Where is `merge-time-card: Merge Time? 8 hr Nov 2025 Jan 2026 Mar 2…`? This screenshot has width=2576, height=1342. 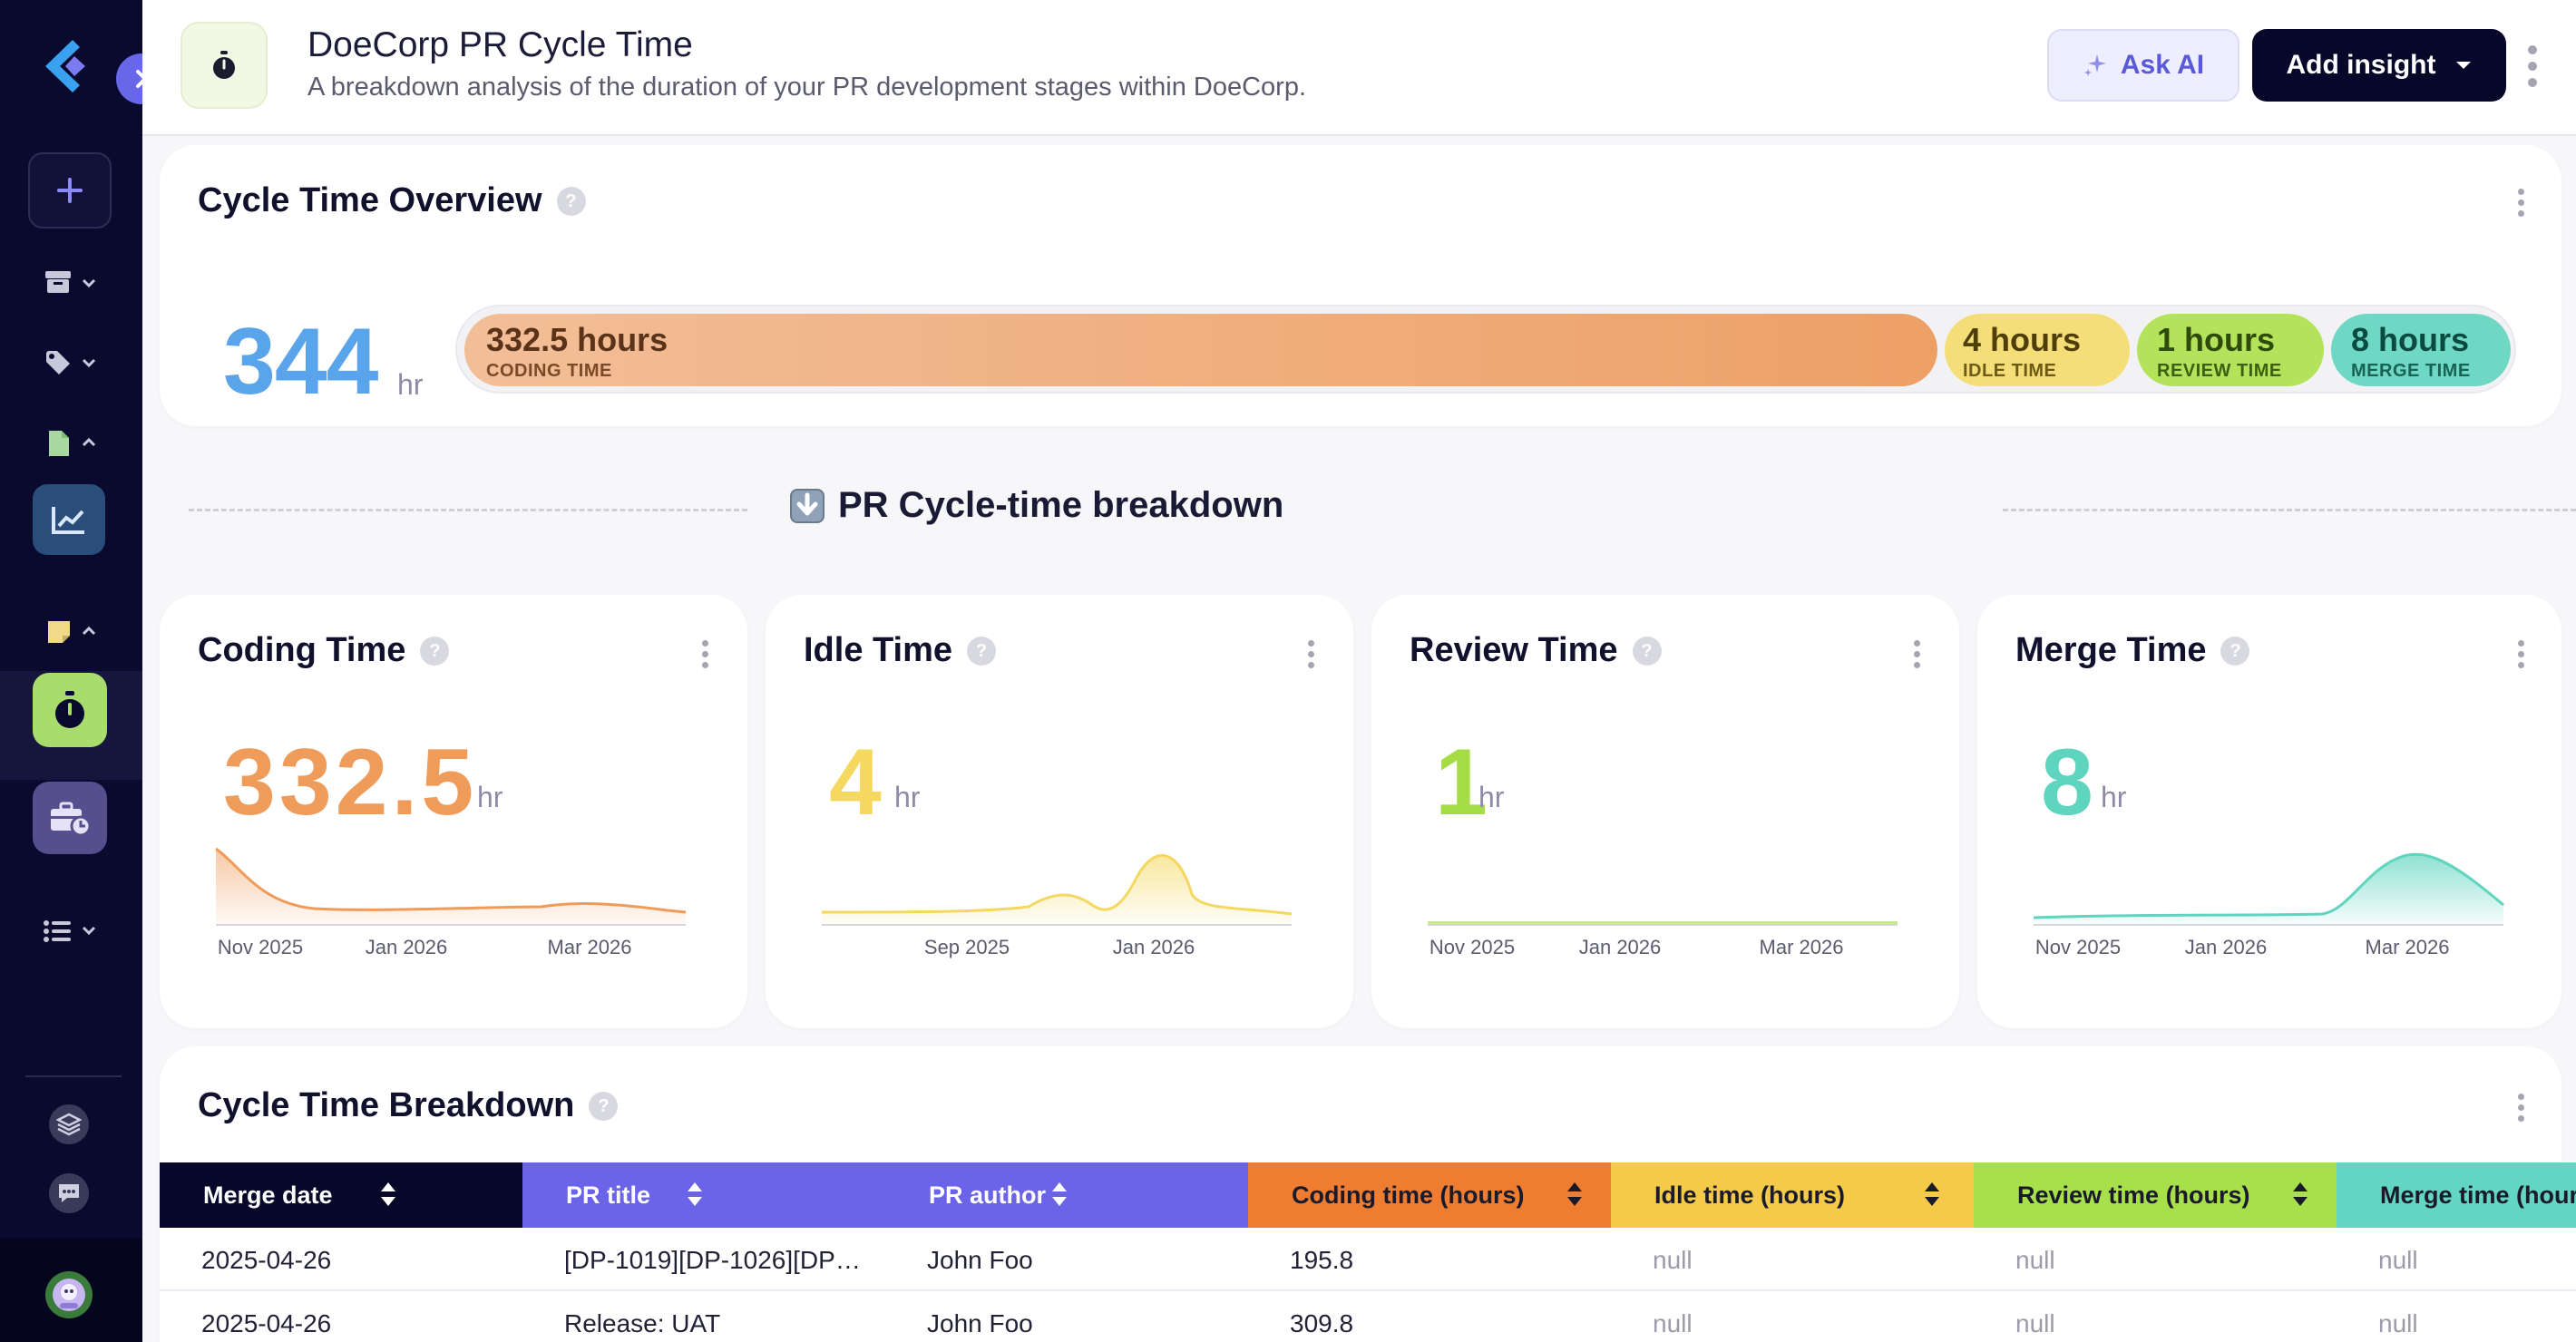 merge-time-card: Merge Time? 8 hr Nov 2025 Jan 2026 Mar 2… is located at coordinates (2269, 811).